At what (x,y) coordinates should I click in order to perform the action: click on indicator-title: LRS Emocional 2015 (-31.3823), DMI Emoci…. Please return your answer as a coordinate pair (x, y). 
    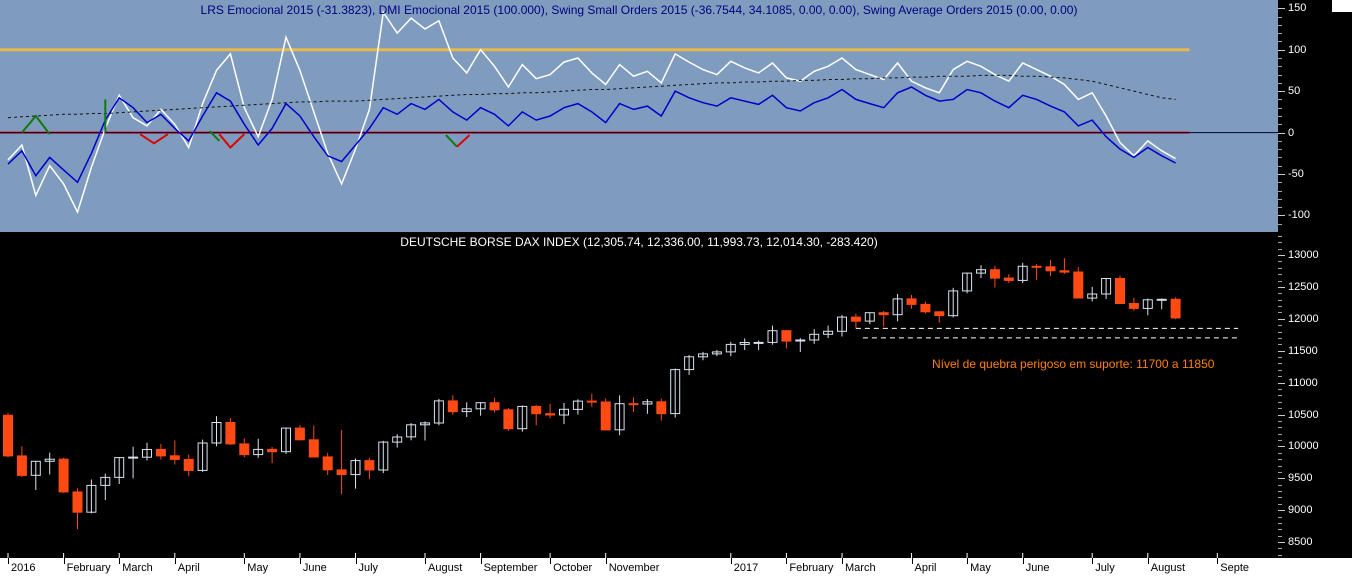
    Looking at the image, I should click on (639, 10).